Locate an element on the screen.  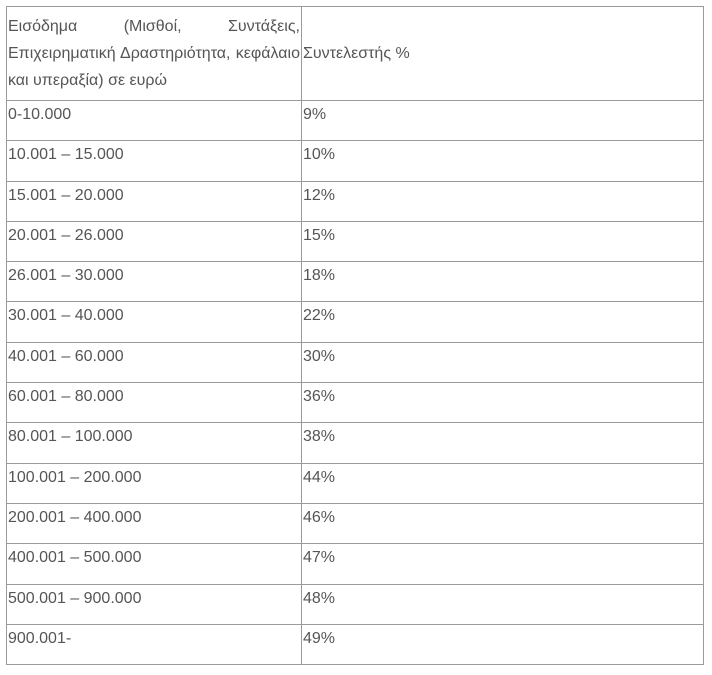
table-row: 40.001 – 60.000 30% is located at coordinates (355, 362).